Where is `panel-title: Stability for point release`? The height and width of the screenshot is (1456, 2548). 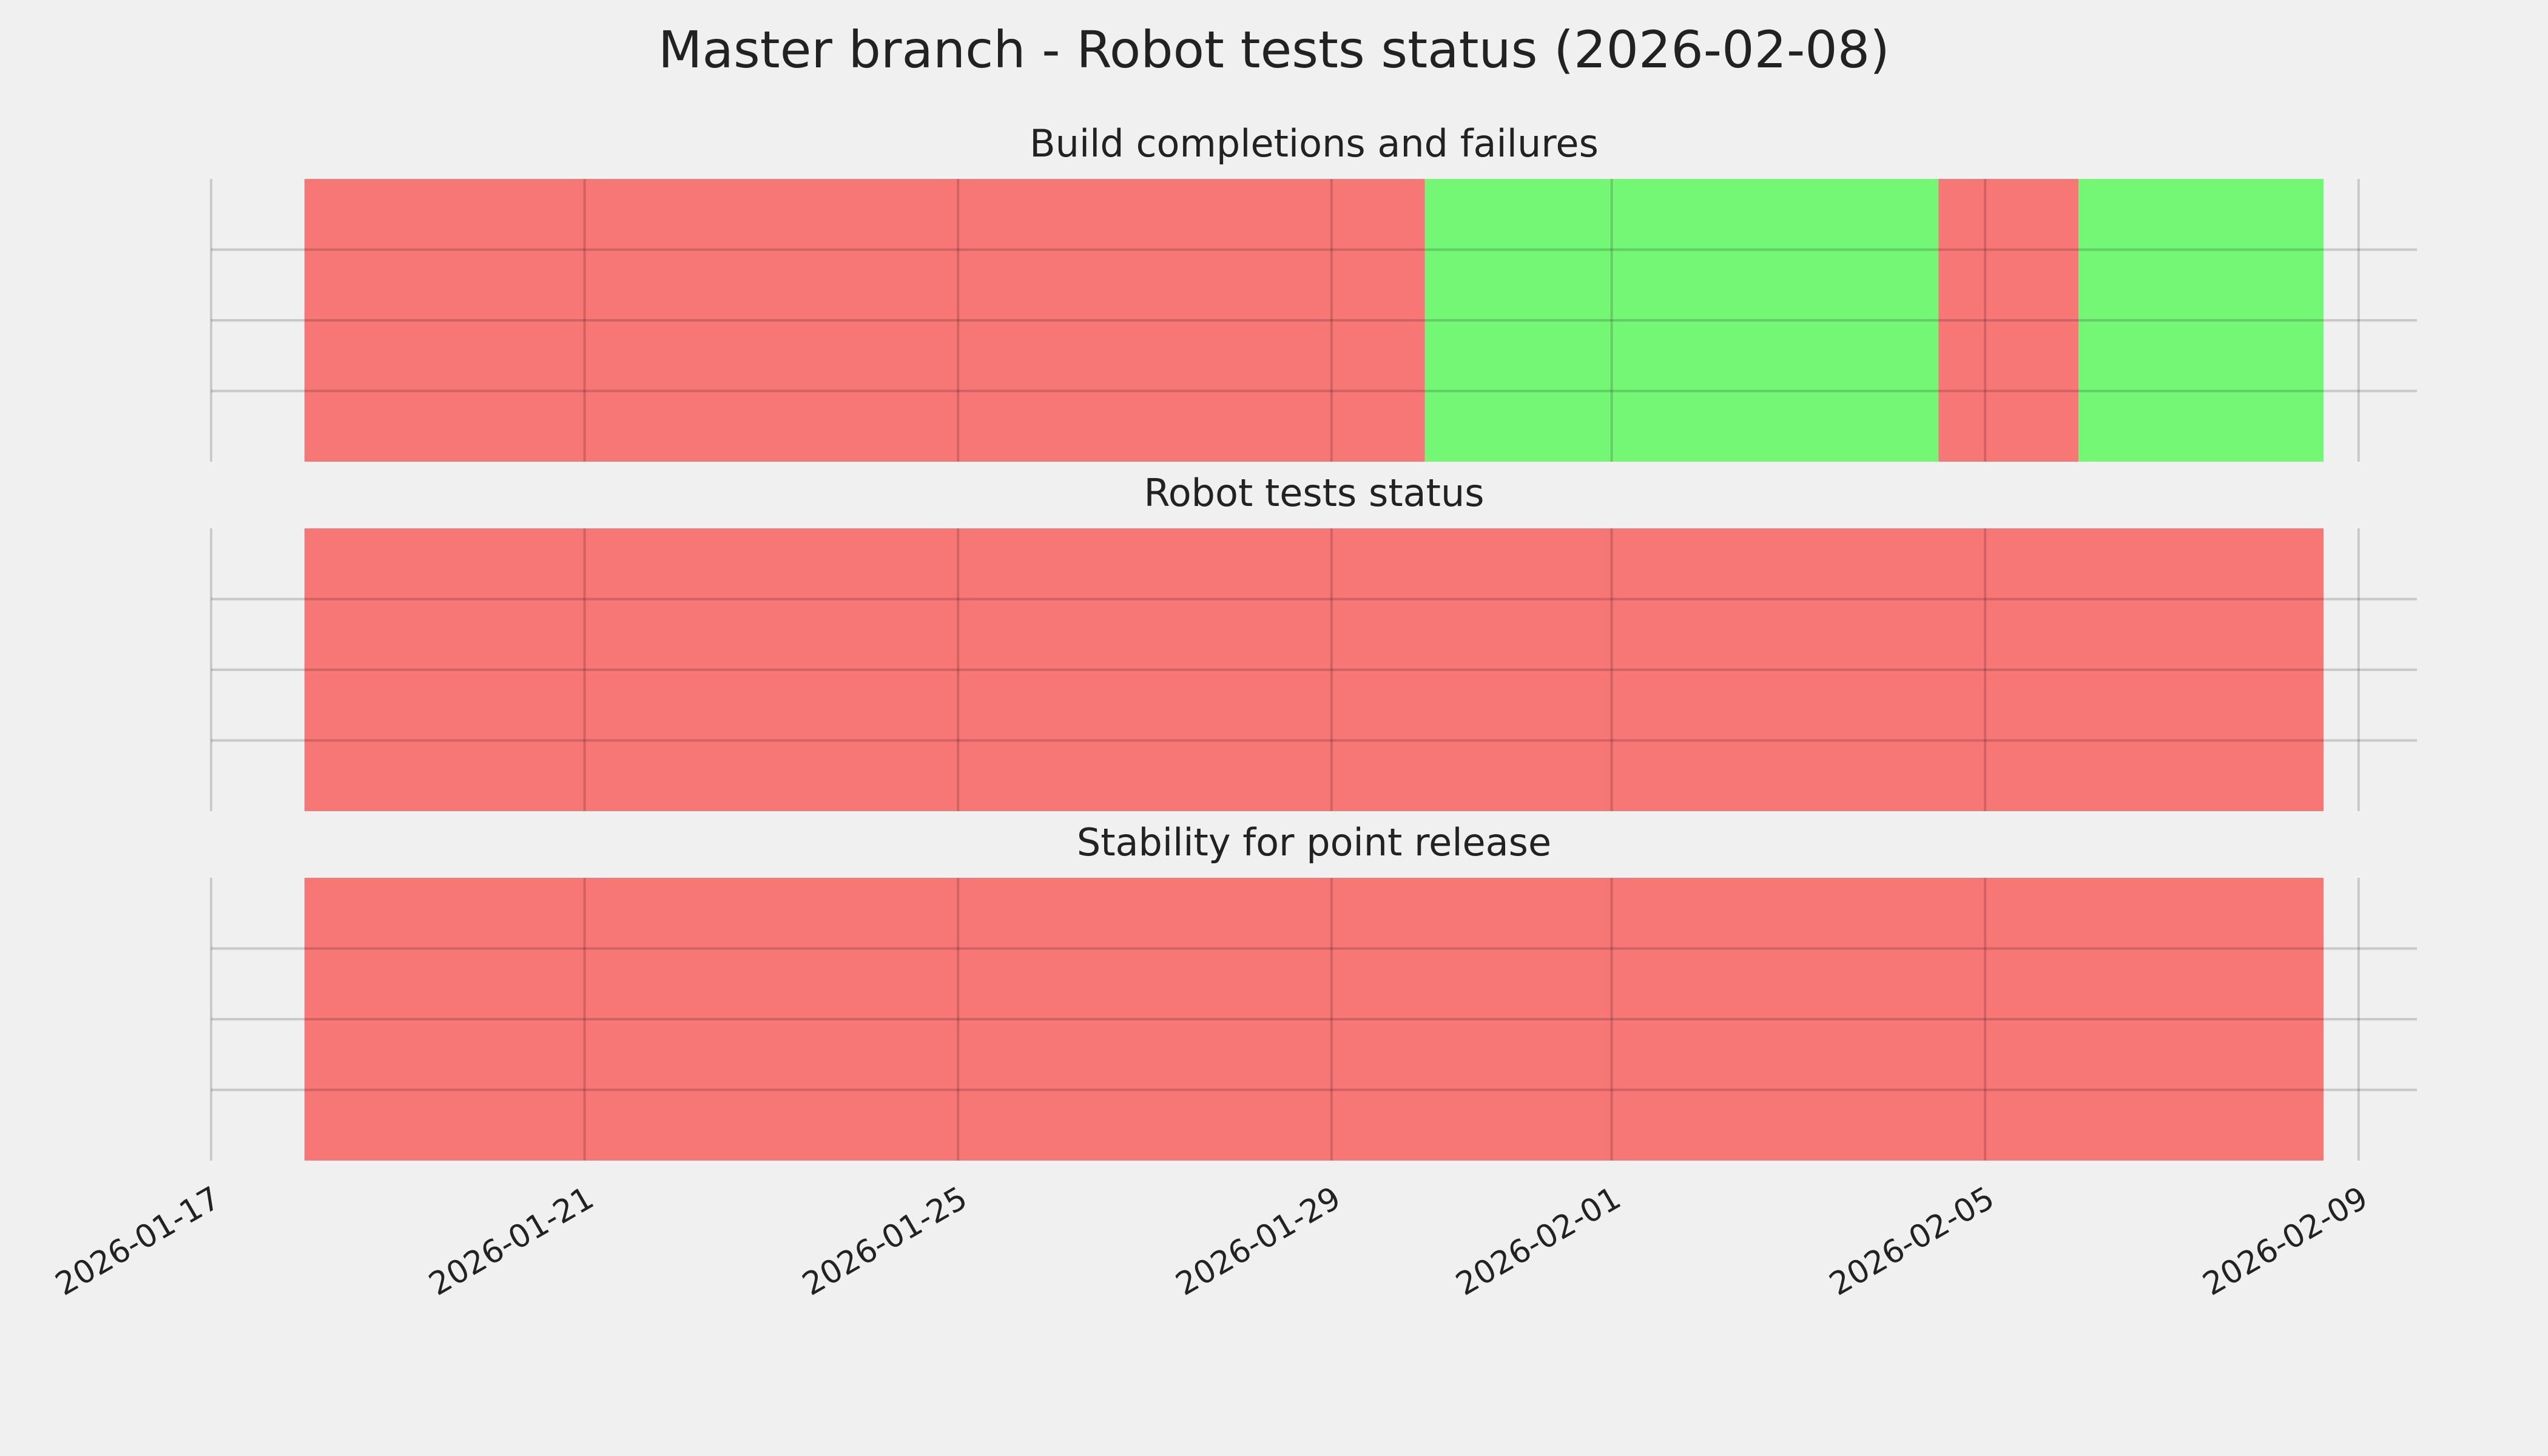 panel-title: Stability for point release is located at coordinates (1314, 842).